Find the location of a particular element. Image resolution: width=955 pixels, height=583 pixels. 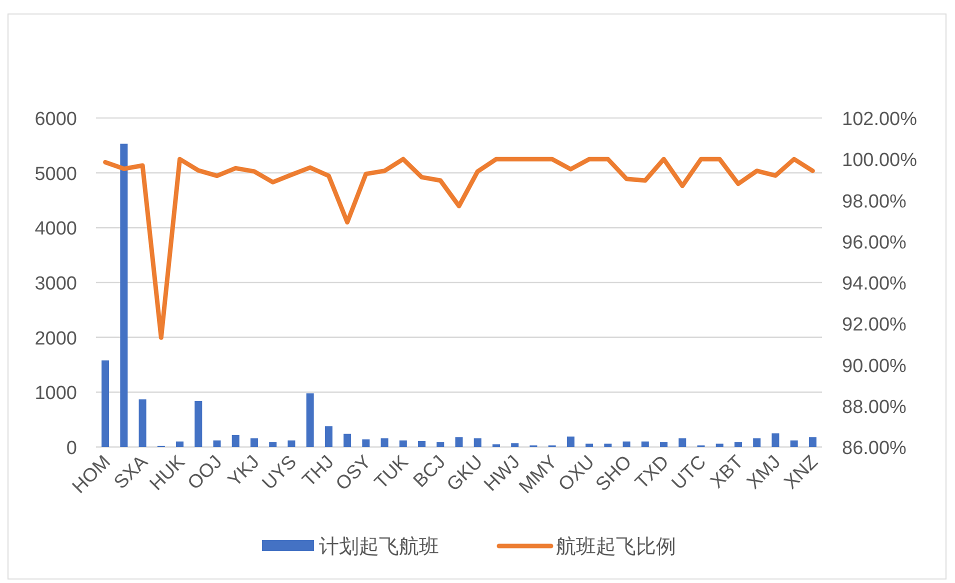

y-tick-label: 4000 is located at coordinates (55, 229).